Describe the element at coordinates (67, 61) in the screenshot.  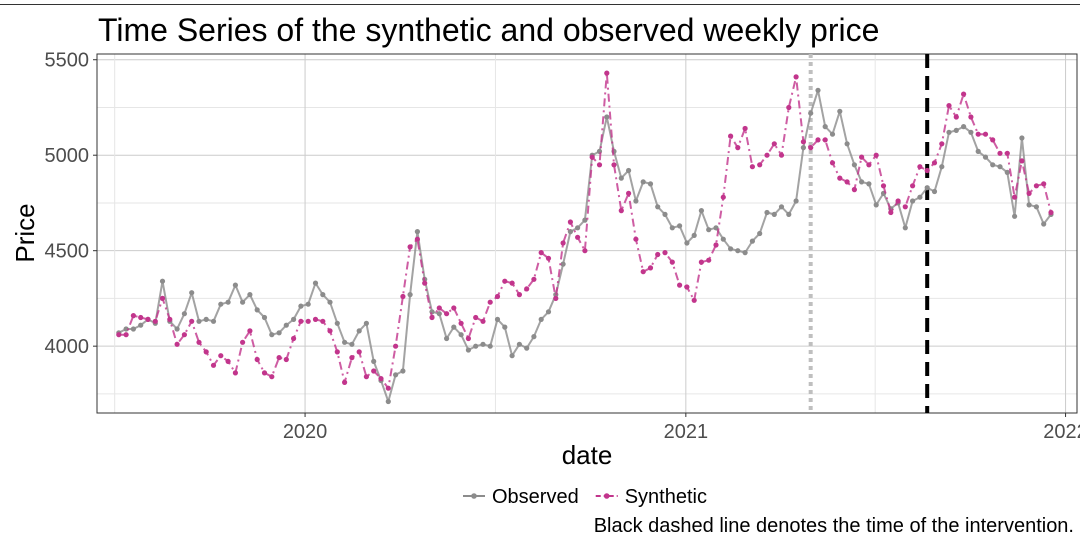
I see `y-tick-label: 5500` at that location.